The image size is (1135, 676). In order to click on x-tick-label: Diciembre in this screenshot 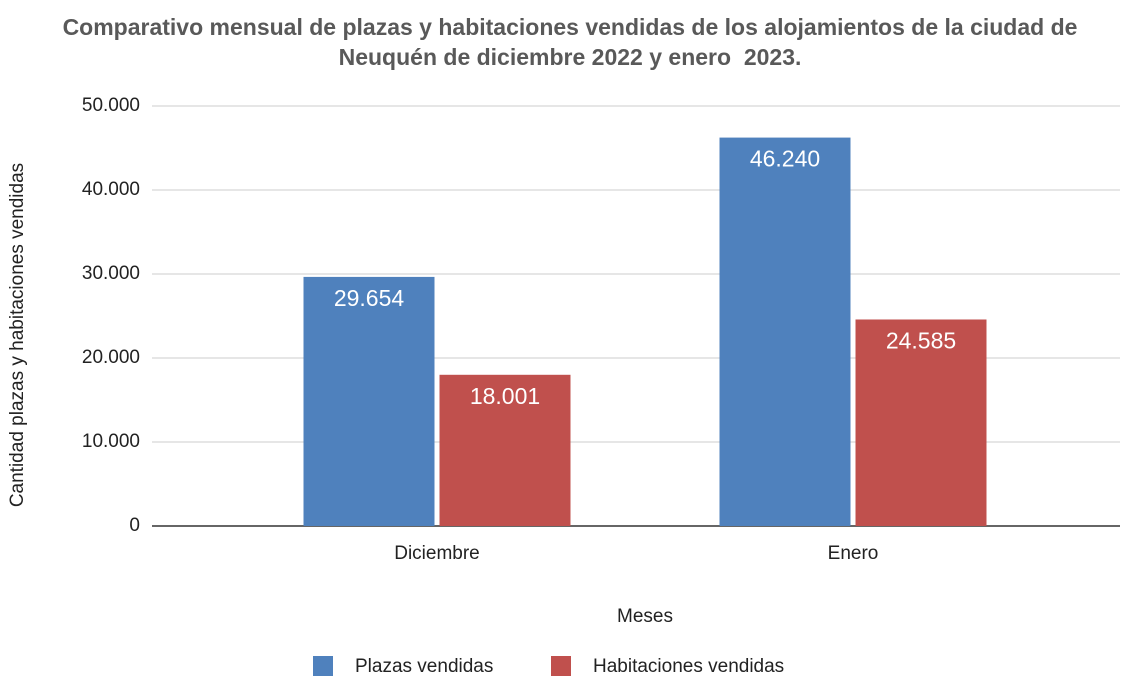, I will do `click(437, 553)`.